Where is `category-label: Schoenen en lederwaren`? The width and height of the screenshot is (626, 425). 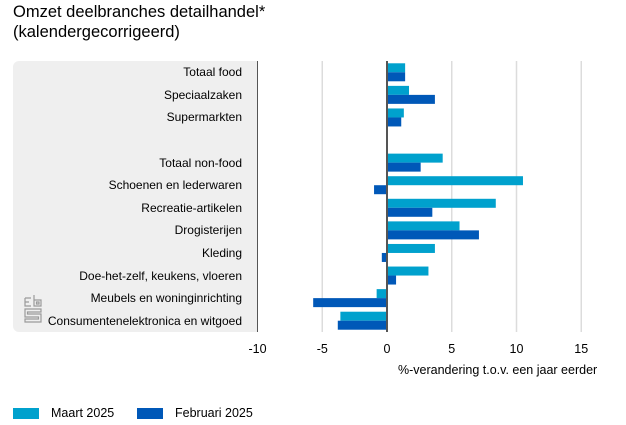
category-label: Schoenen en lederwaren is located at coordinates (175, 185).